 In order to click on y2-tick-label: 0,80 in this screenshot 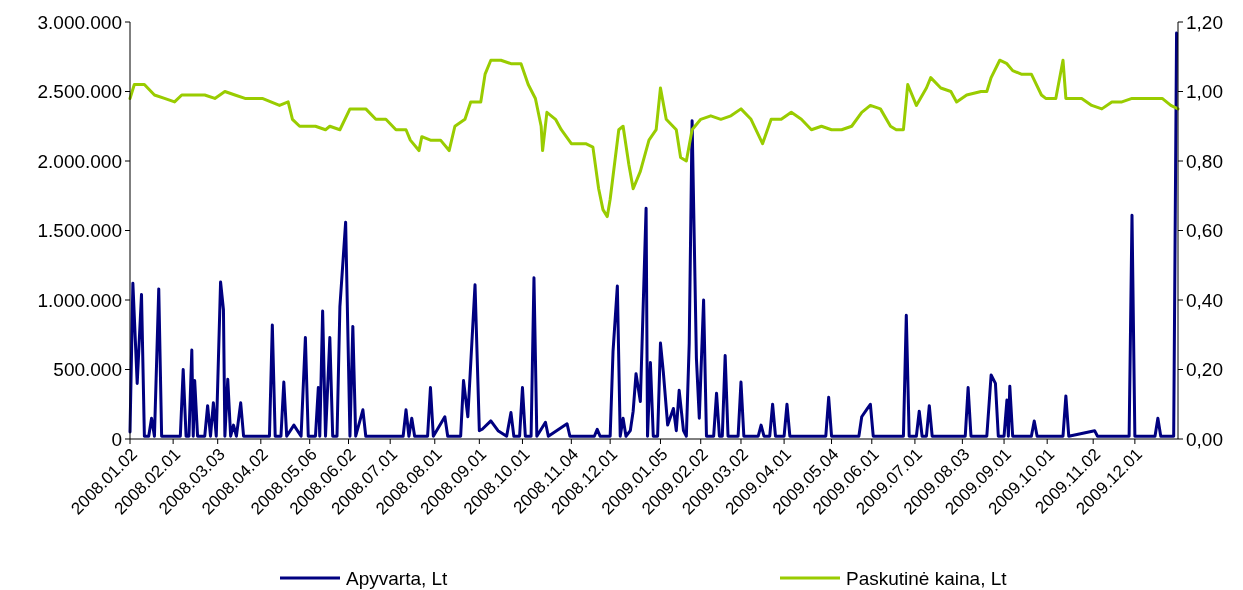, I will do `click(1204, 161)`.